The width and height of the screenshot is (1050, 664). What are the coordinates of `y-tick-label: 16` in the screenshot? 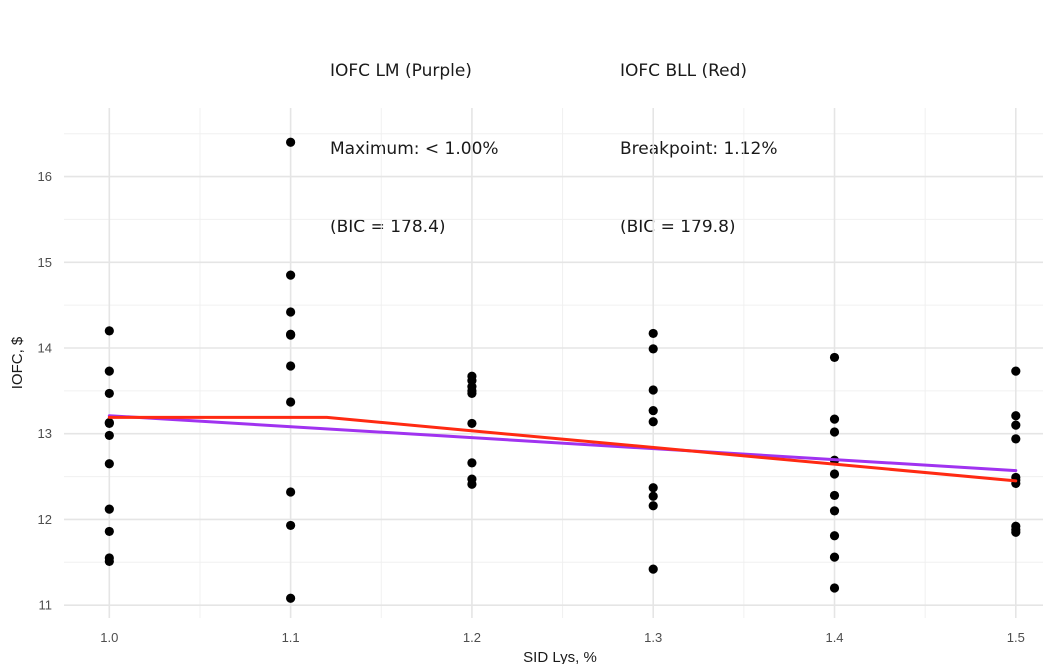 It's located at (45, 176).